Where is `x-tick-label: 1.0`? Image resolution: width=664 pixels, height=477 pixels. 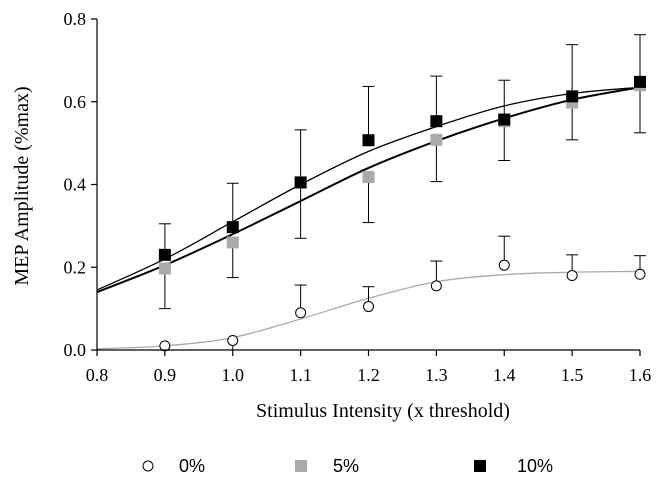 x-tick-label: 1.0 is located at coordinates (233, 375).